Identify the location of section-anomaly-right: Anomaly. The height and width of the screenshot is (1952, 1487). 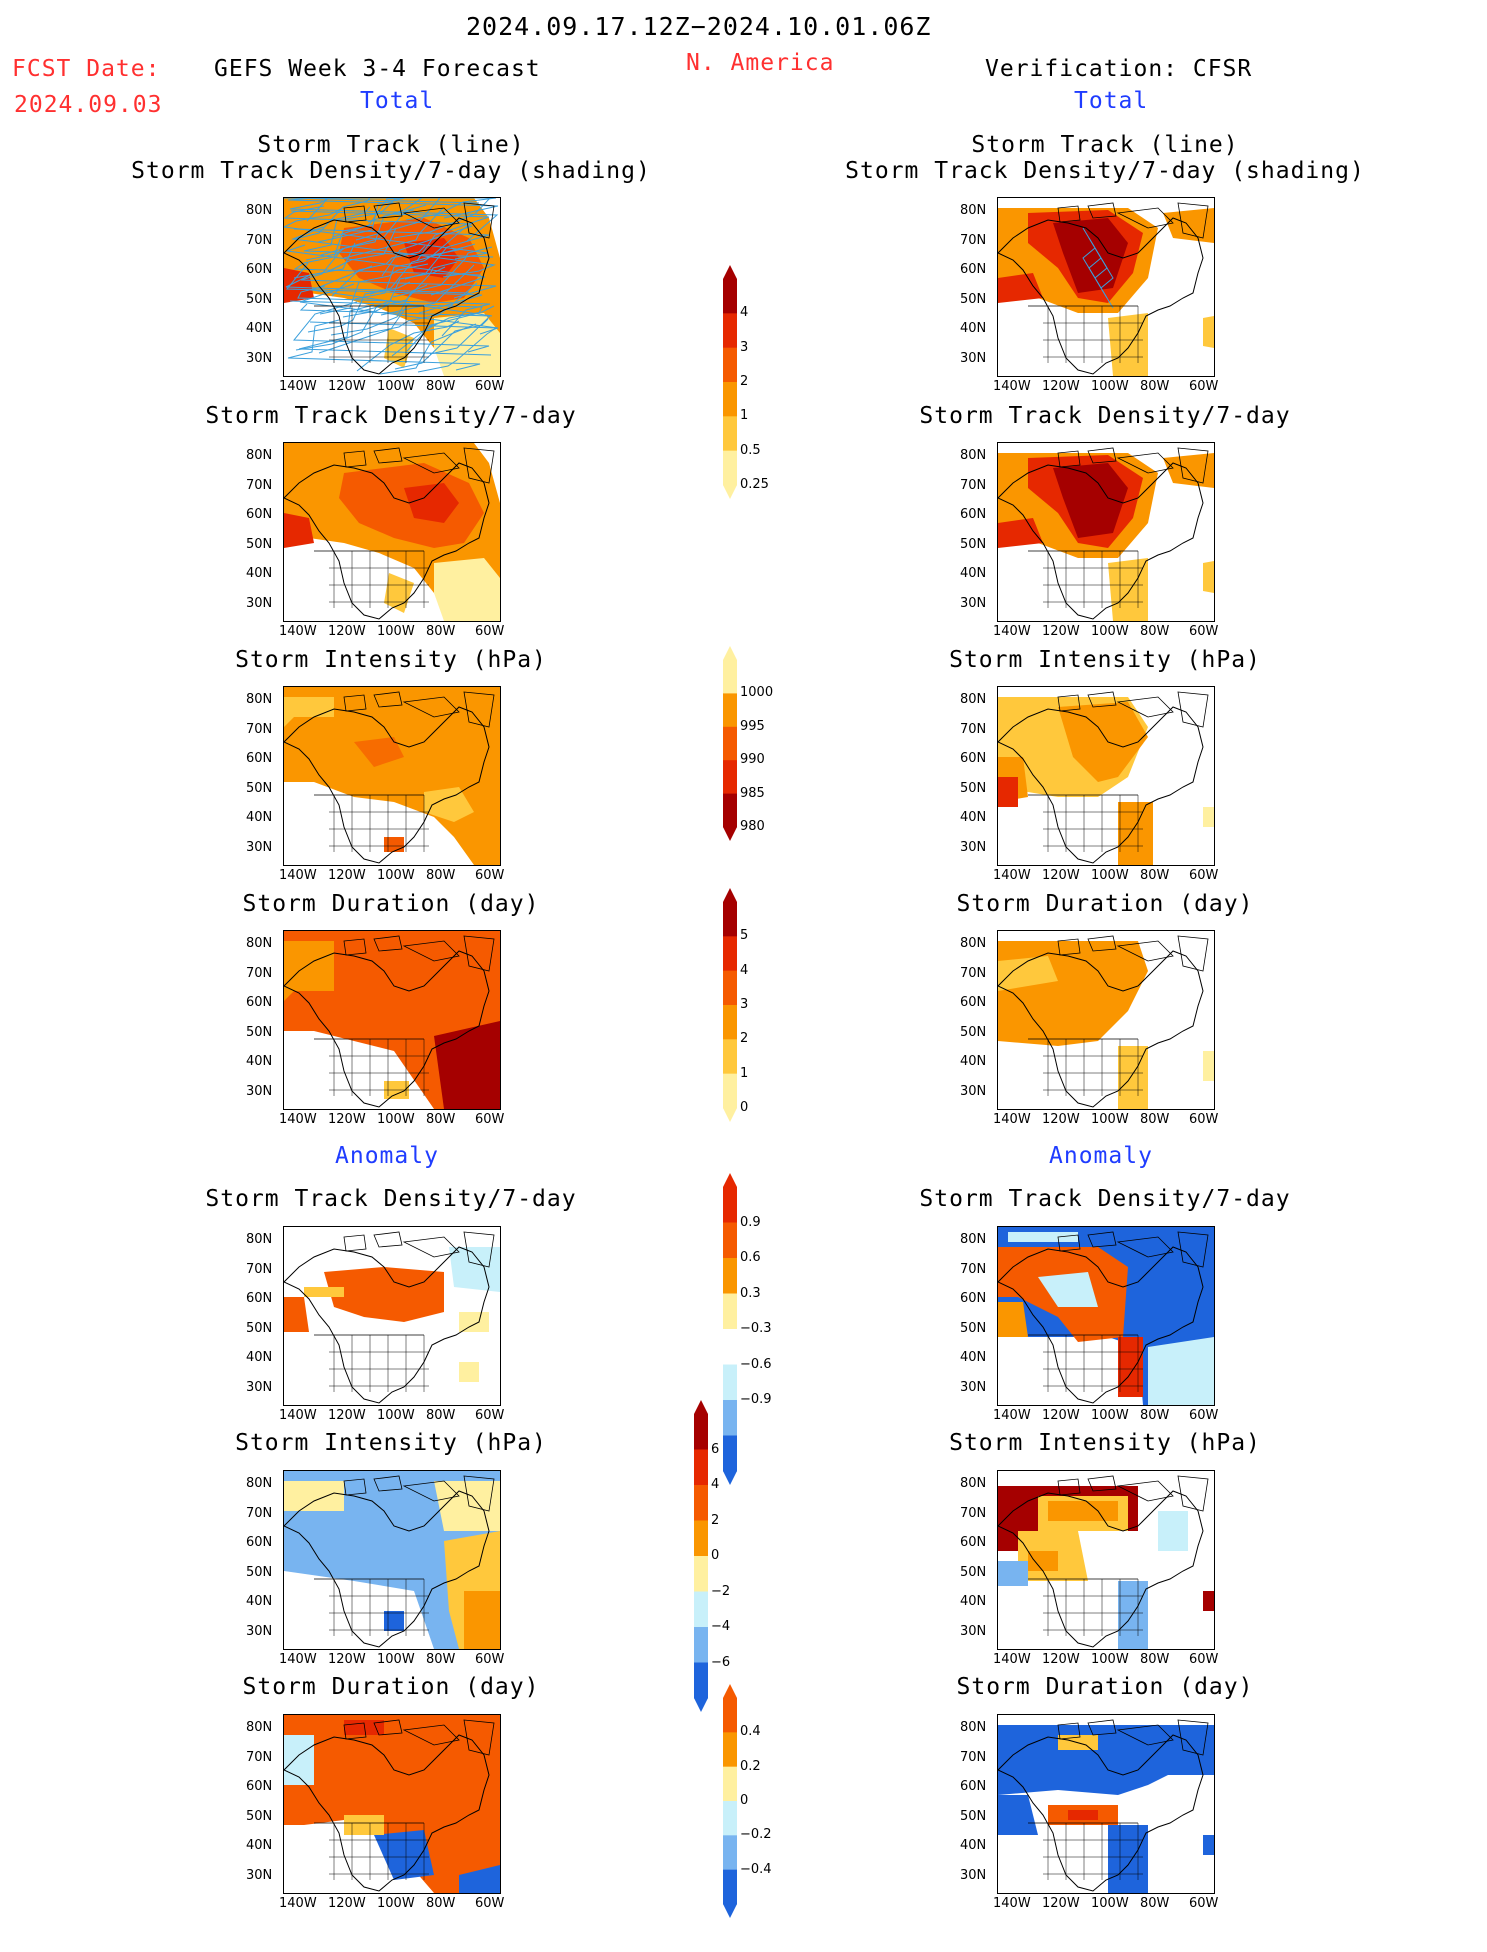
(1101, 1156).